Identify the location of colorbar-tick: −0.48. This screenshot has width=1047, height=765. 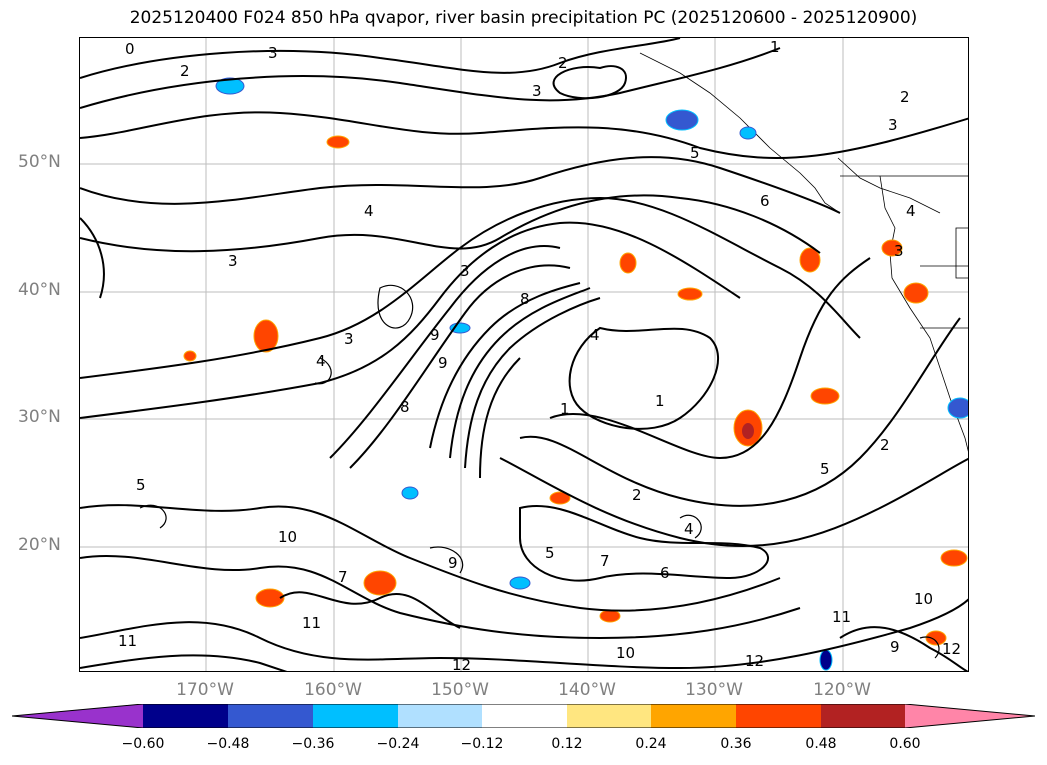
(228, 744).